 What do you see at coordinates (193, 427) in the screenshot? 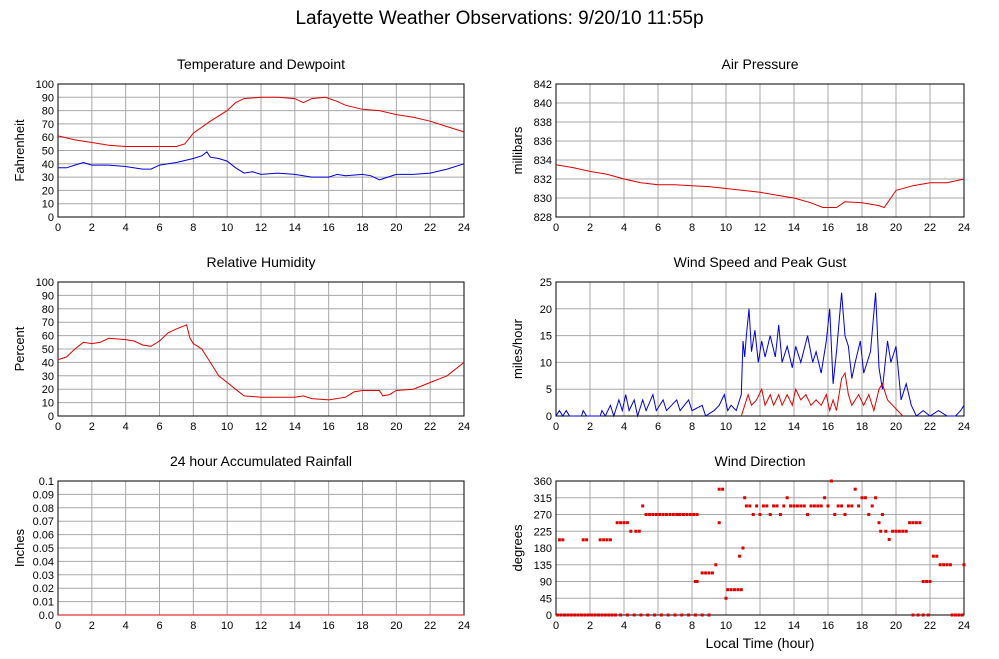
I see `humidity-x-tick-label: 8` at bounding box center [193, 427].